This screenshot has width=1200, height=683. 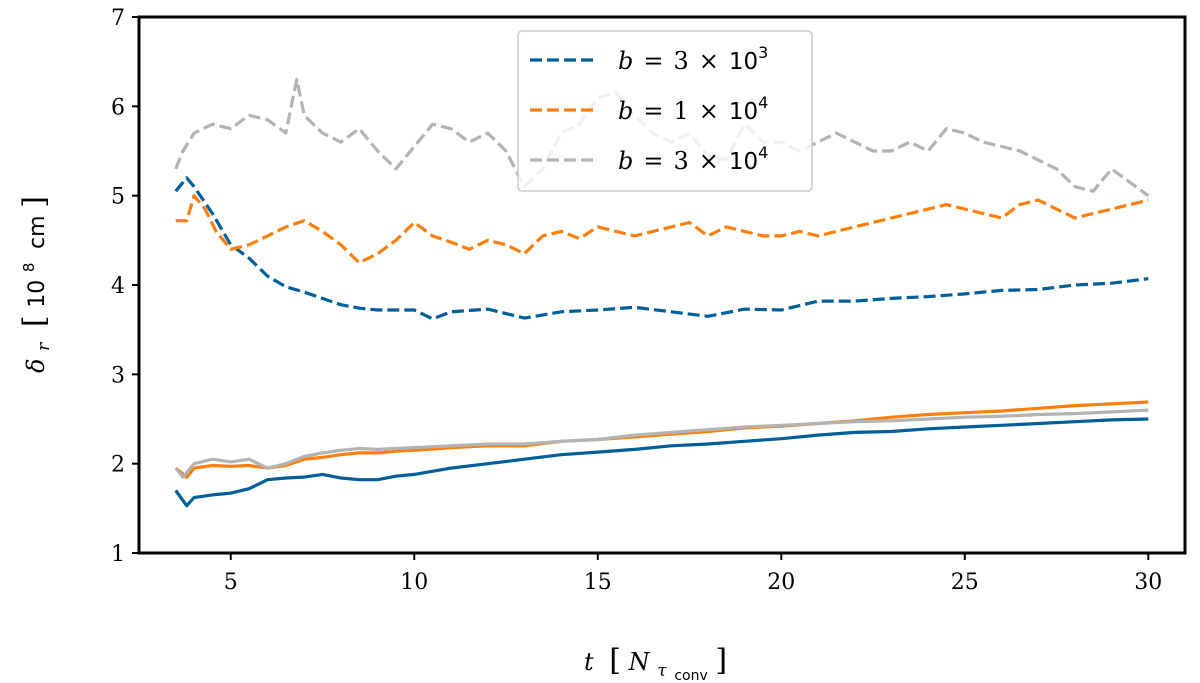 I want to click on x-tick-label: 30, so click(x=1148, y=582).